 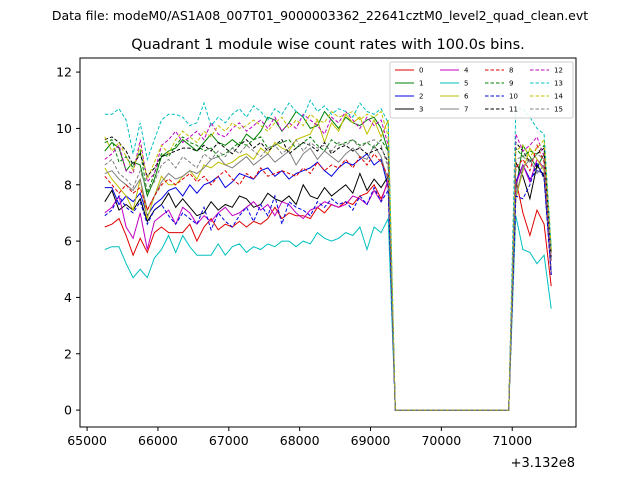 I want to click on legend-label-2: 2, so click(x=421, y=97).